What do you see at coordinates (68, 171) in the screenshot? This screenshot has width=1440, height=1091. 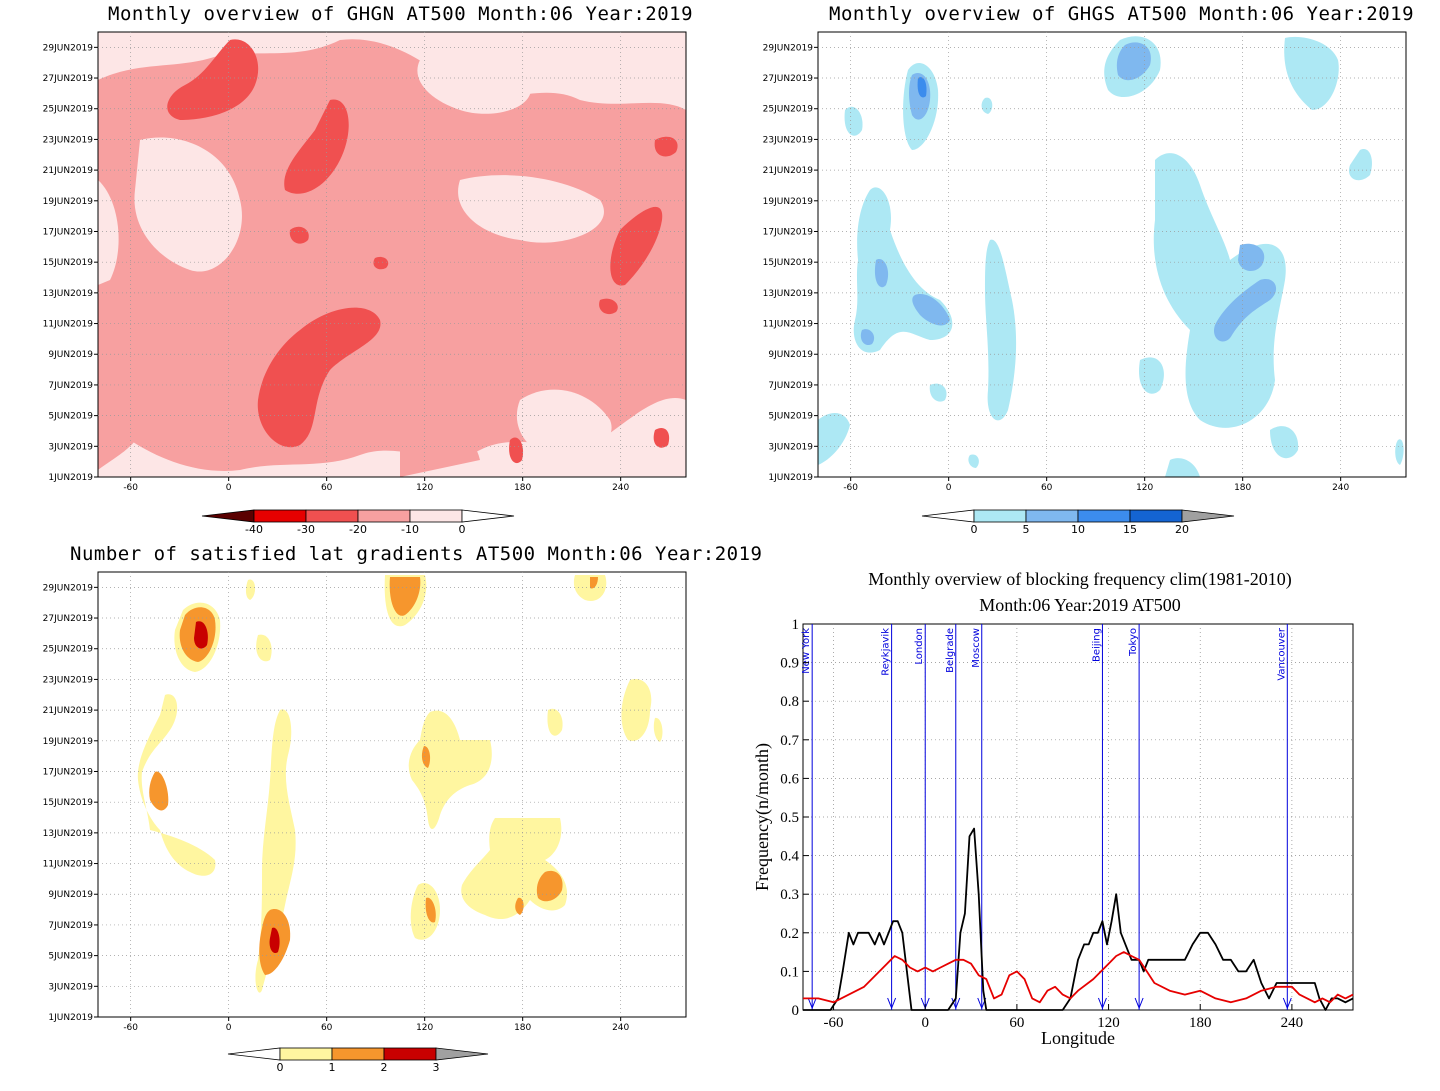 I see `ghgn-ytick-label: 21JUN2019` at bounding box center [68, 171].